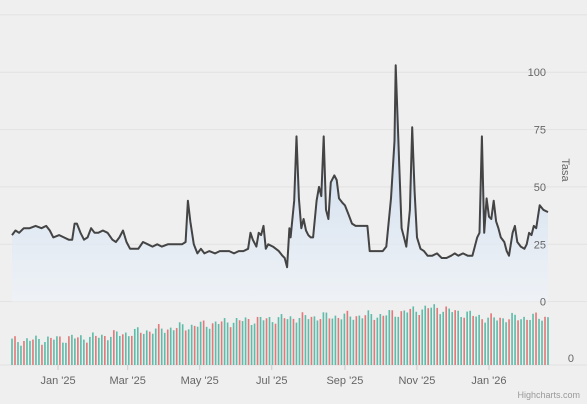  What do you see at coordinates (57, 381) in the screenshot?
I see `x-tick-label: Jan '25` at bounding box center [57, 381].